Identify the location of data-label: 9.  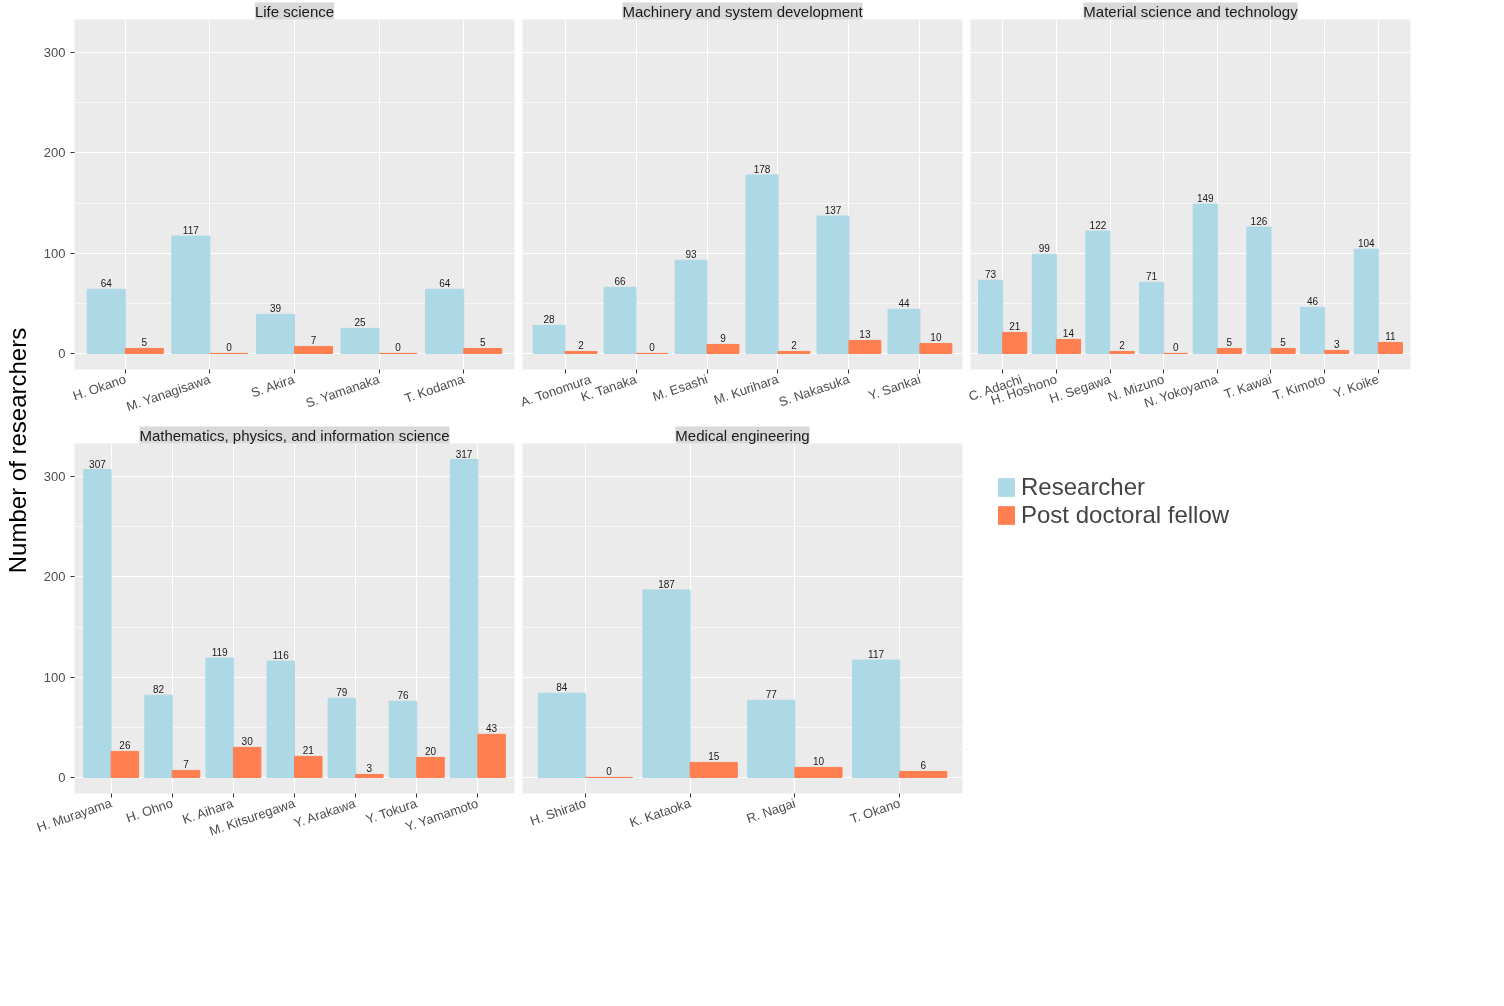
(723, 339).